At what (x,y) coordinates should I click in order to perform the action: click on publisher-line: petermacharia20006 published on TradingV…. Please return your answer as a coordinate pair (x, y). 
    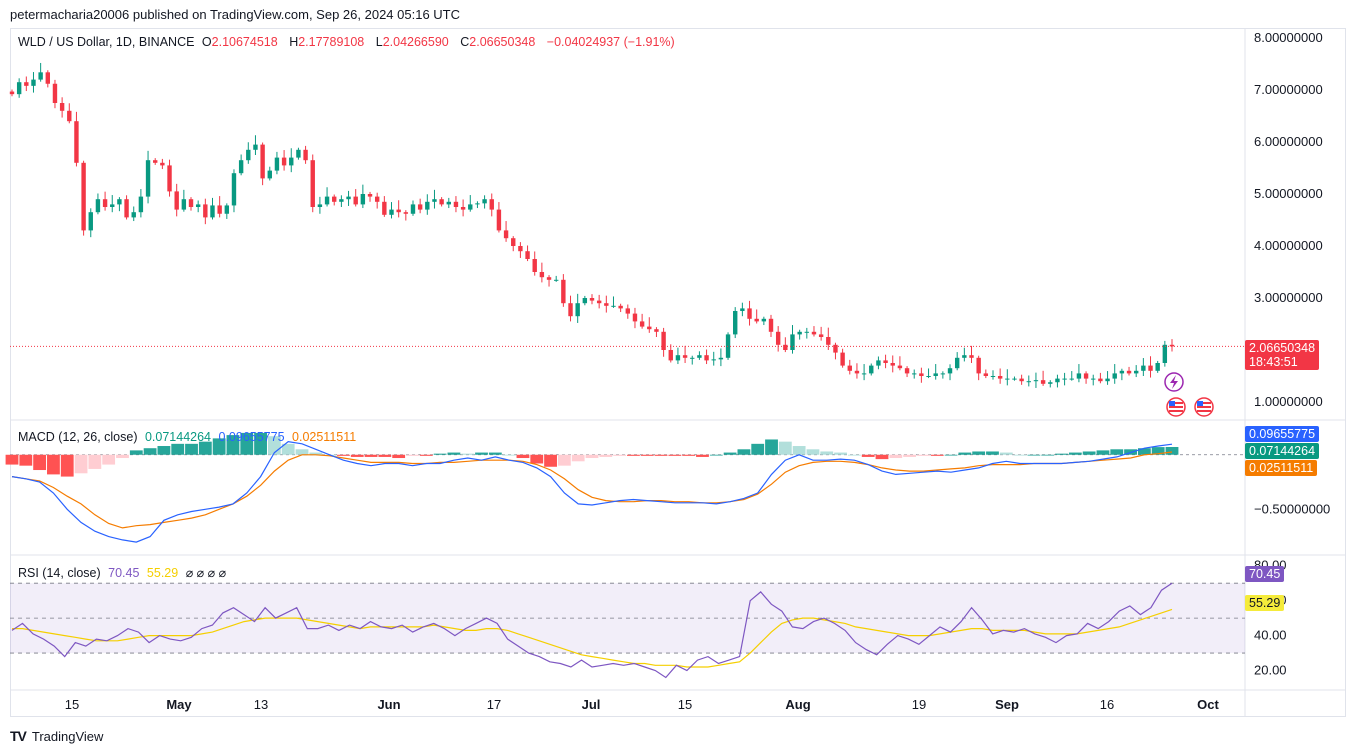
    Looking at the image, I should click on (235, 14).